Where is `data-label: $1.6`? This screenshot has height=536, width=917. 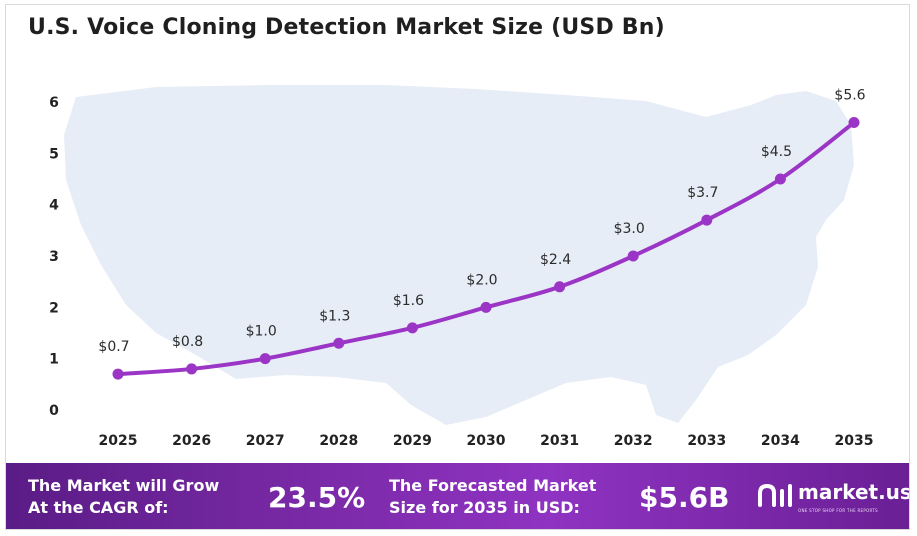
data-label: $1.6 is located at coordinates (408, 301).